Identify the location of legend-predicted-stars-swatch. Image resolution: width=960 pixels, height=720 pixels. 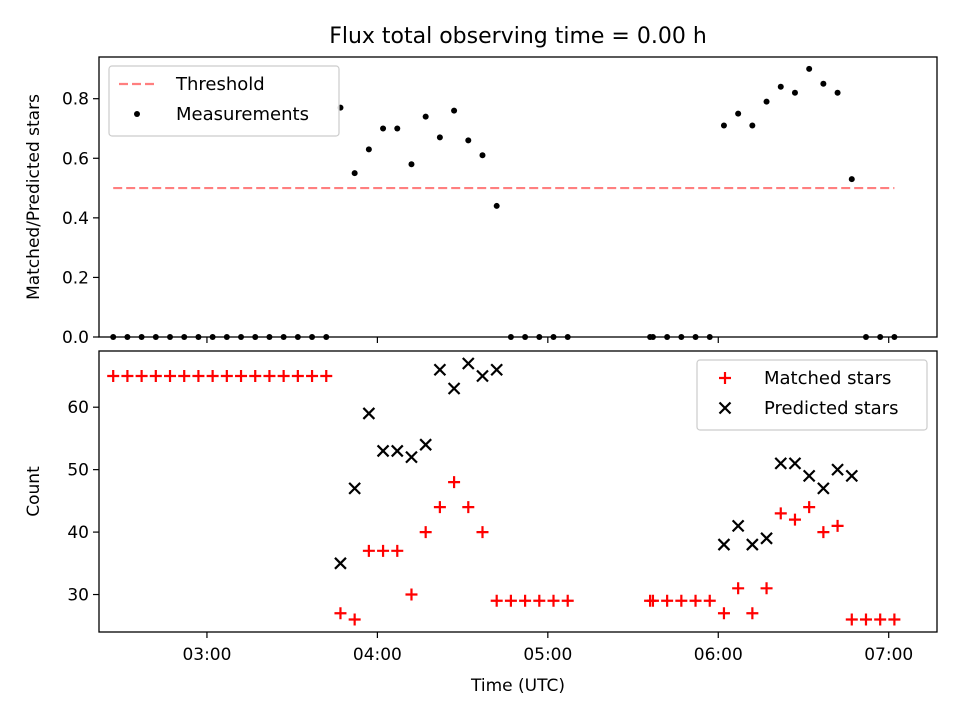
(725, 408).